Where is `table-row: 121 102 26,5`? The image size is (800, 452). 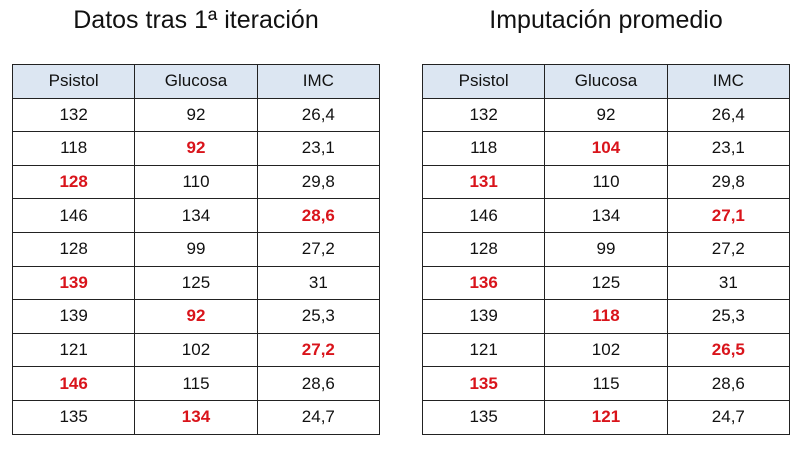 table-row: 121 102 26,5 is located at coordinates (606, 350).